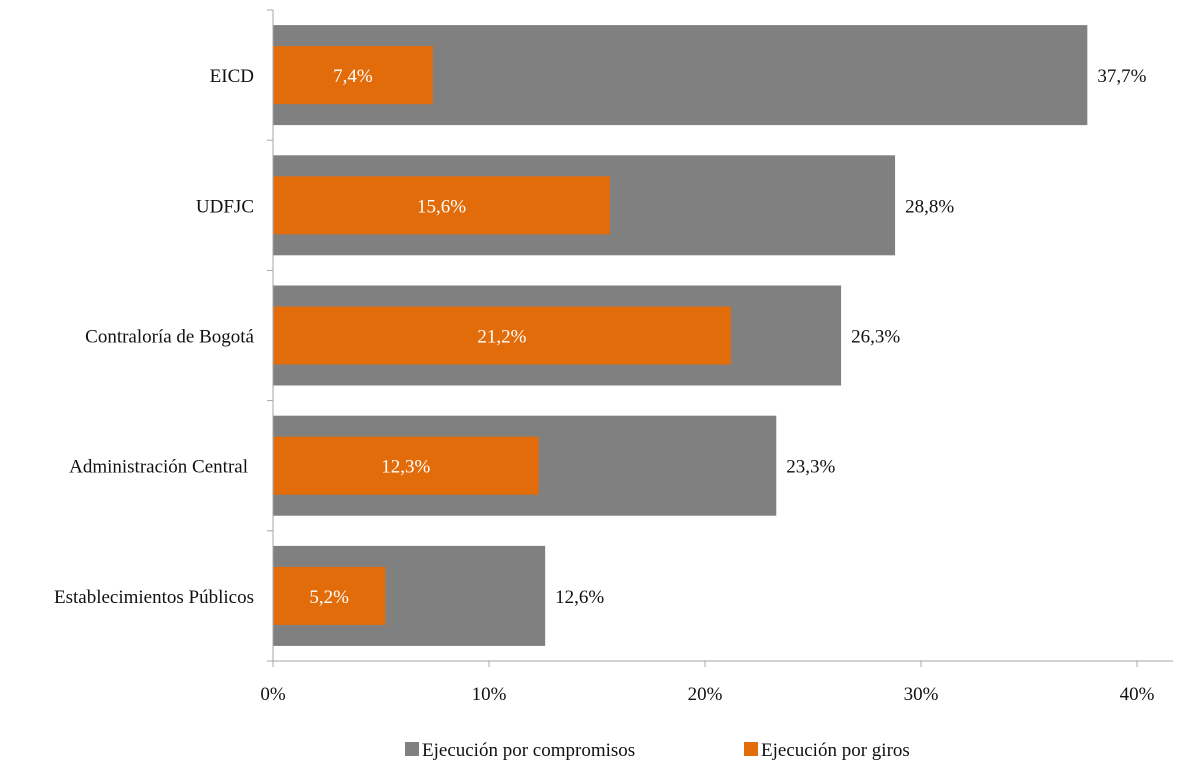 The image size is (1177, 773). Describe the element at coordinates (929, 206) in the screenshot. I see `data-label-compromisos-udfjc: 28,8%` at that location.